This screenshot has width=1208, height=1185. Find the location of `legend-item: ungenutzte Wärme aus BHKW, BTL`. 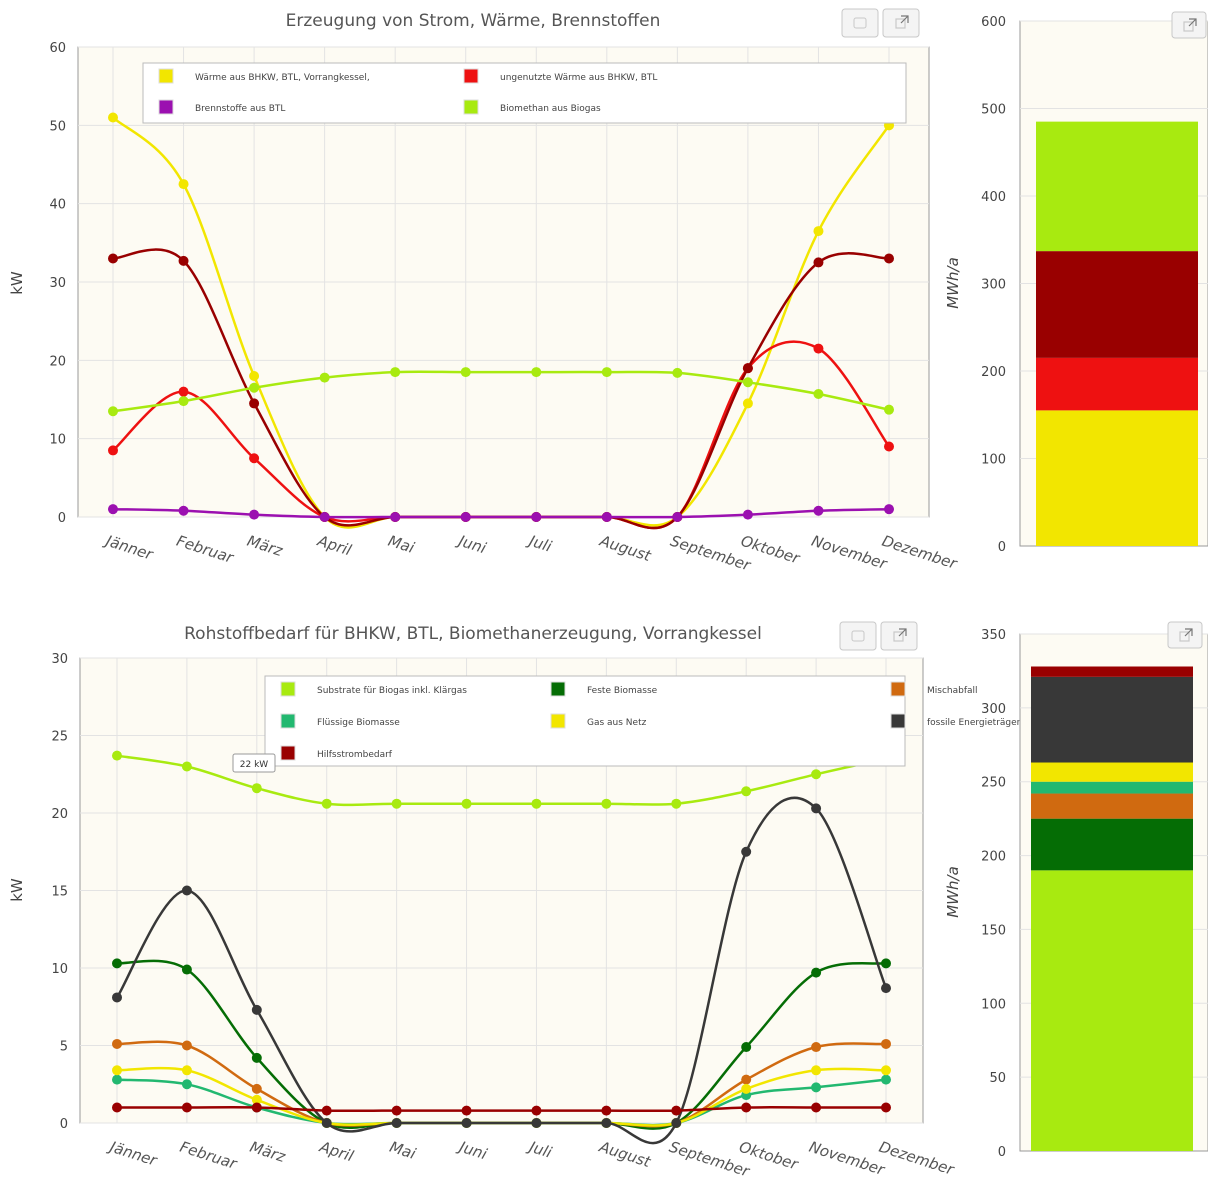

legend-item: ungenutzte Wärme aus BHKW, BTL is located at coordinates (560, 76).